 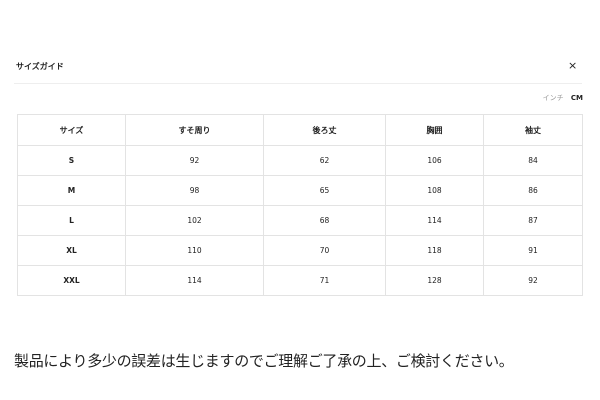 What do you see at coordinates (71, 250) in the screenshot?
I see `size-label: XL` at bounding box center [71, 250].